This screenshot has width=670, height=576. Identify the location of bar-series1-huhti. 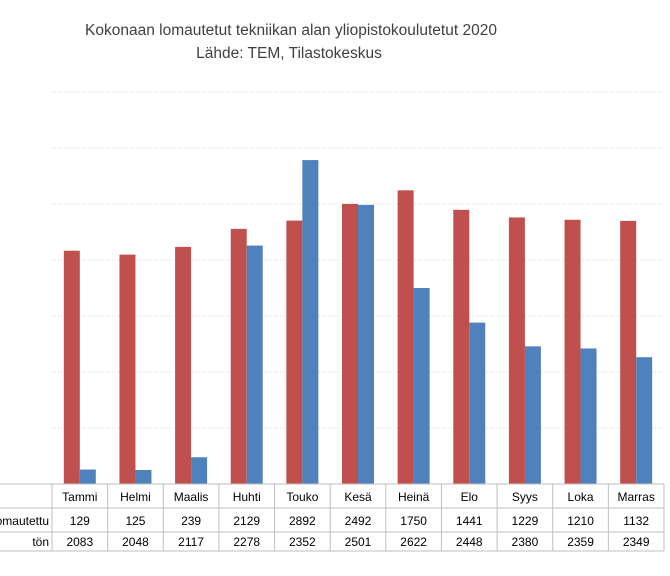
(238, 356).